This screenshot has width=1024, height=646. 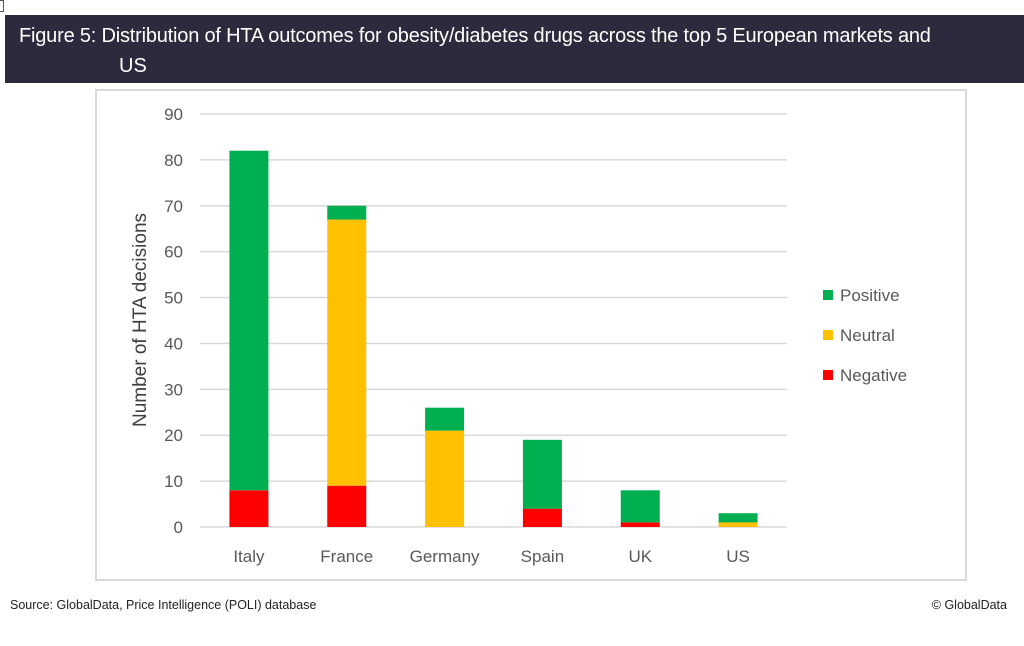 What do you see at coordinates (873, 375) in the screenshot?
I see `legend-label: Negative` at bounding box center [873, 375].